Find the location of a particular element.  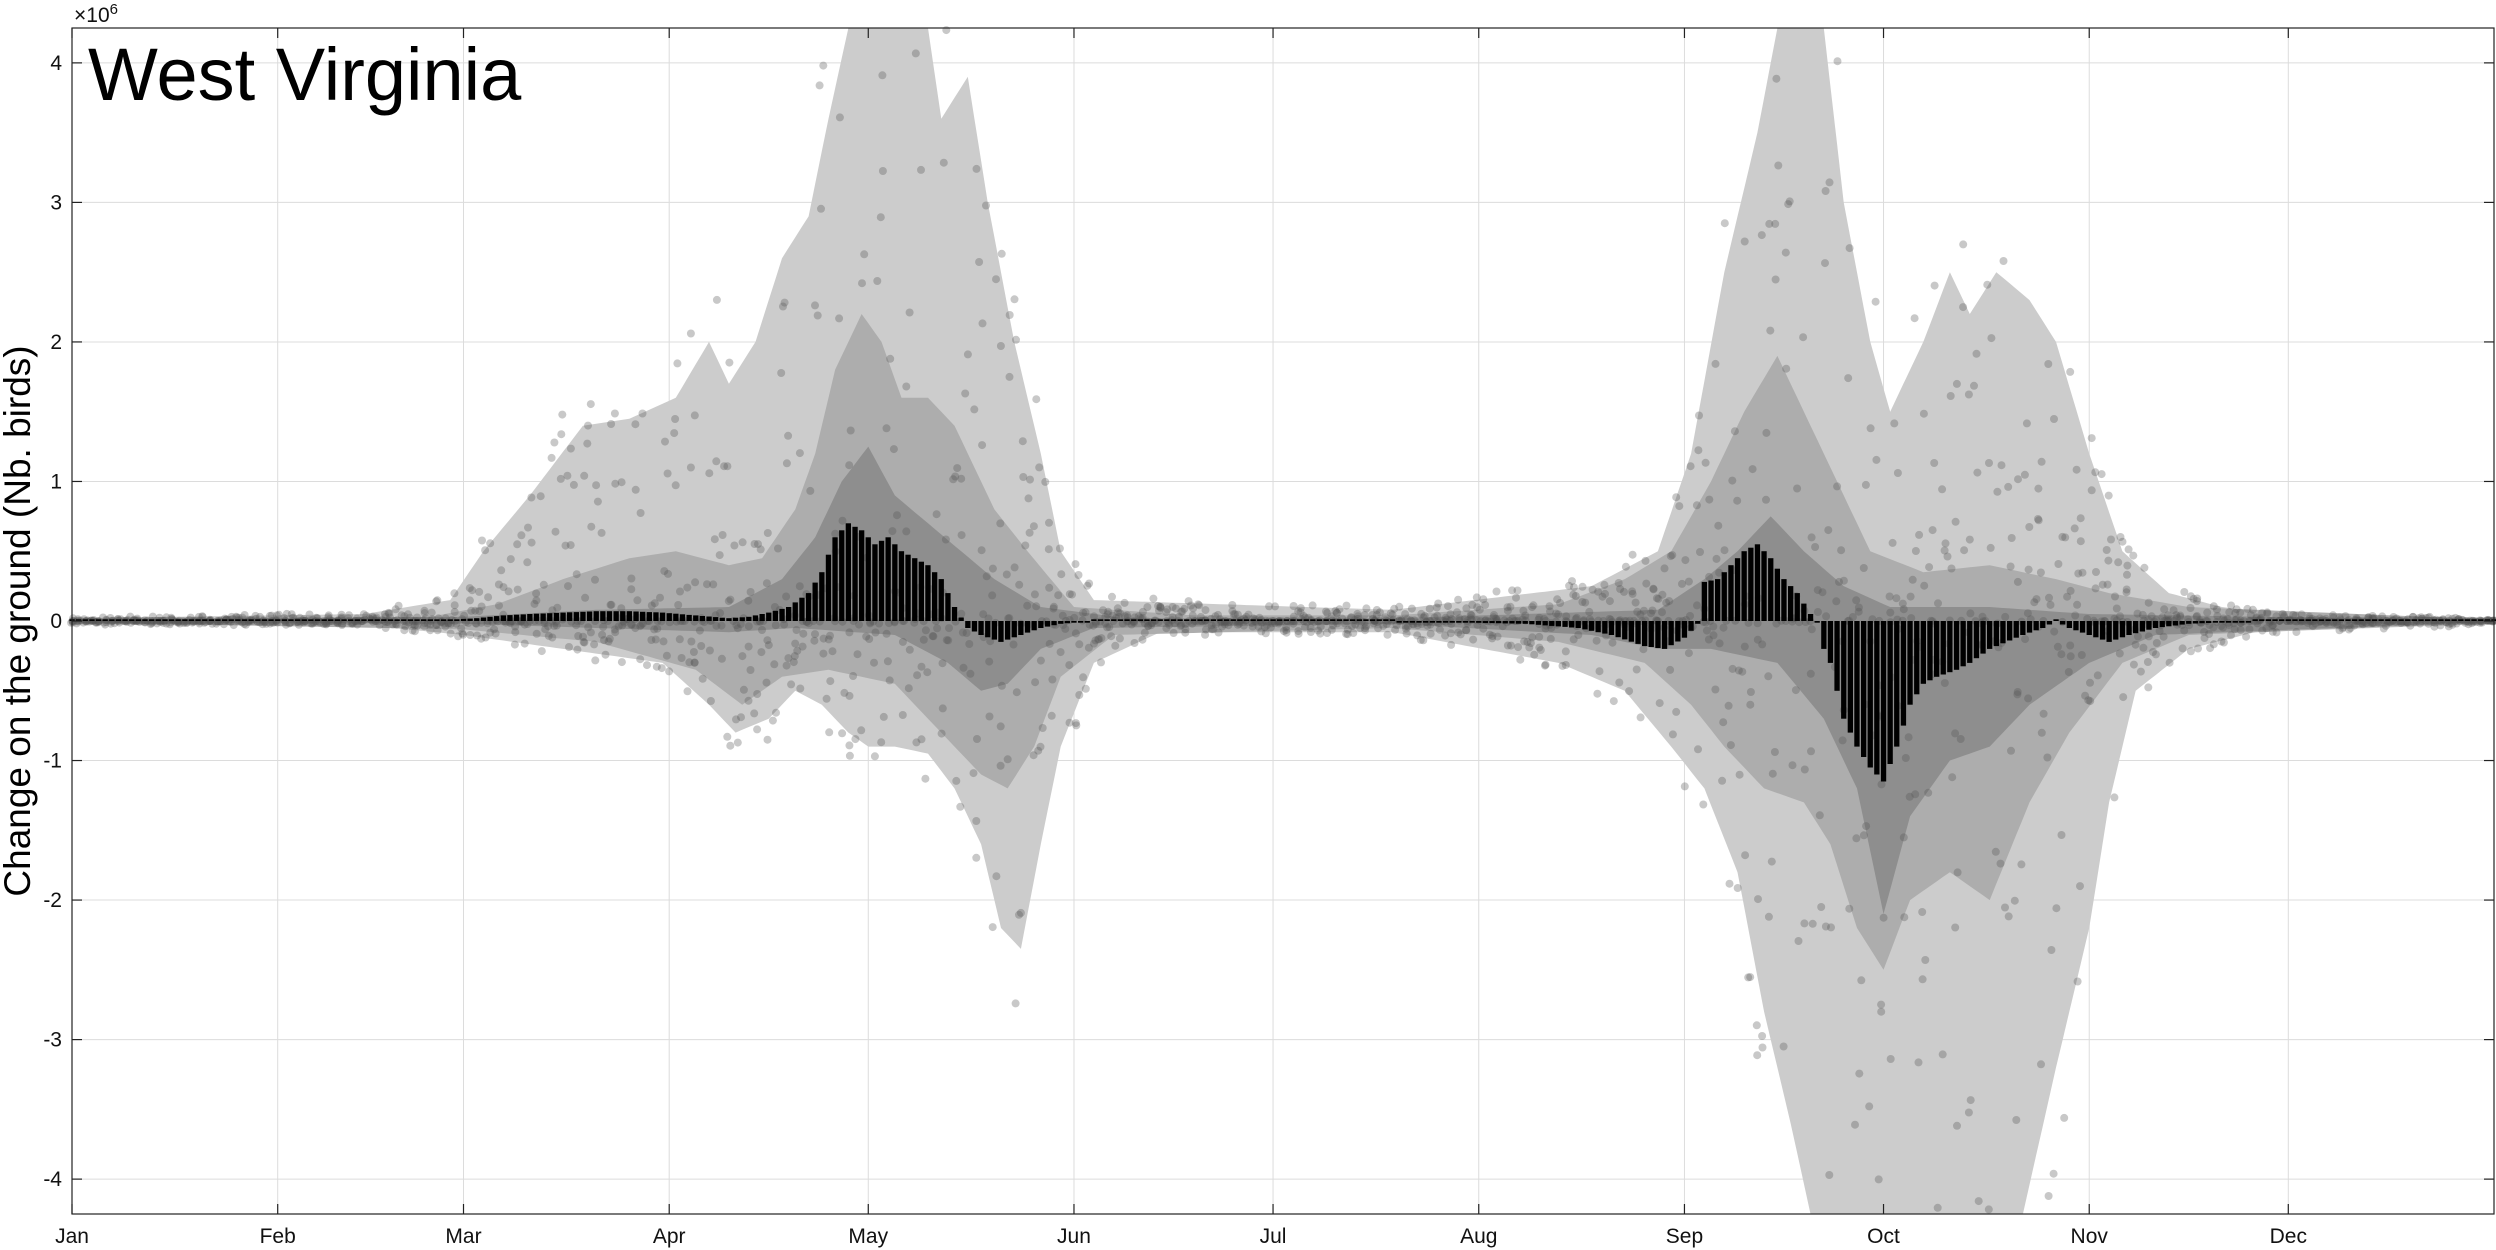

y-tick-label: 4 is located at coordinates (56, 63).